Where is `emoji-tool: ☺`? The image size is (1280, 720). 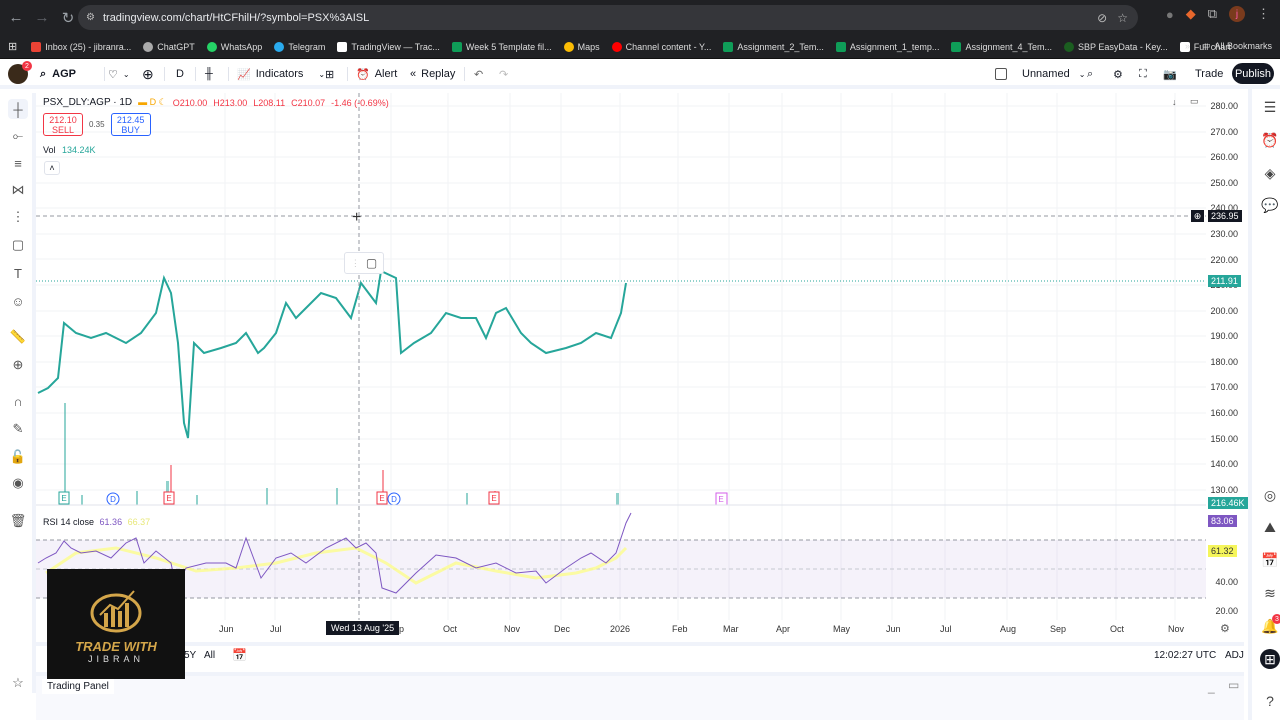 emoji-tool: ☺ is located at coordinates (18, 301).